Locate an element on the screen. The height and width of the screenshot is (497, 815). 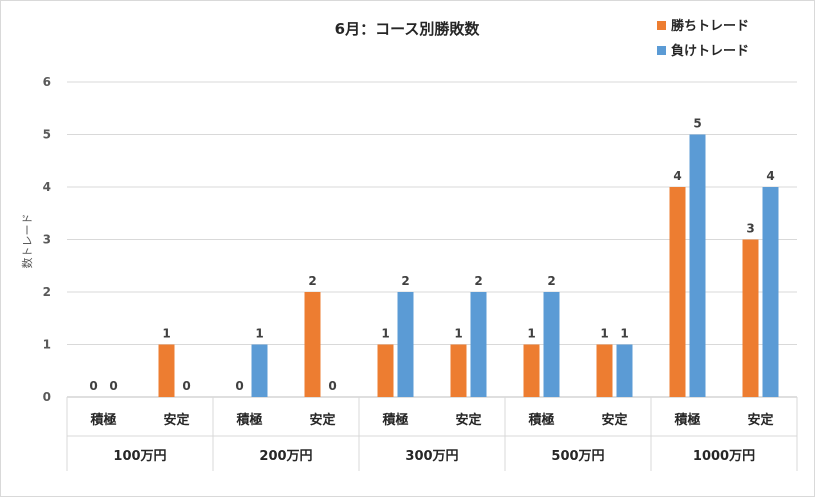
x-group-label: 300万円 is located at coordinates (431, 456).